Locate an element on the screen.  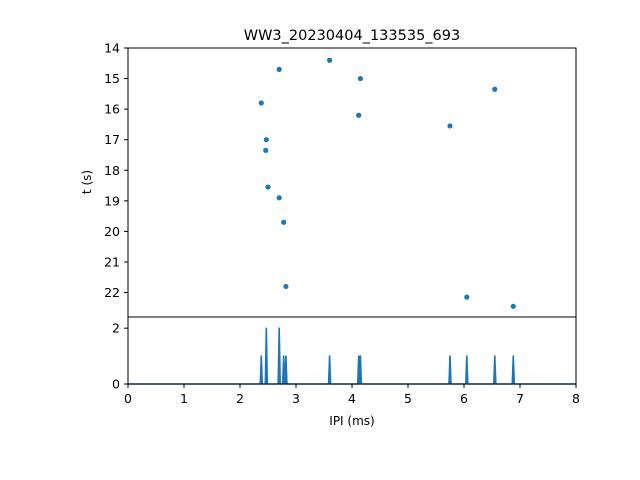
y-tick-label: 18 is located at coordinates (112, 170).